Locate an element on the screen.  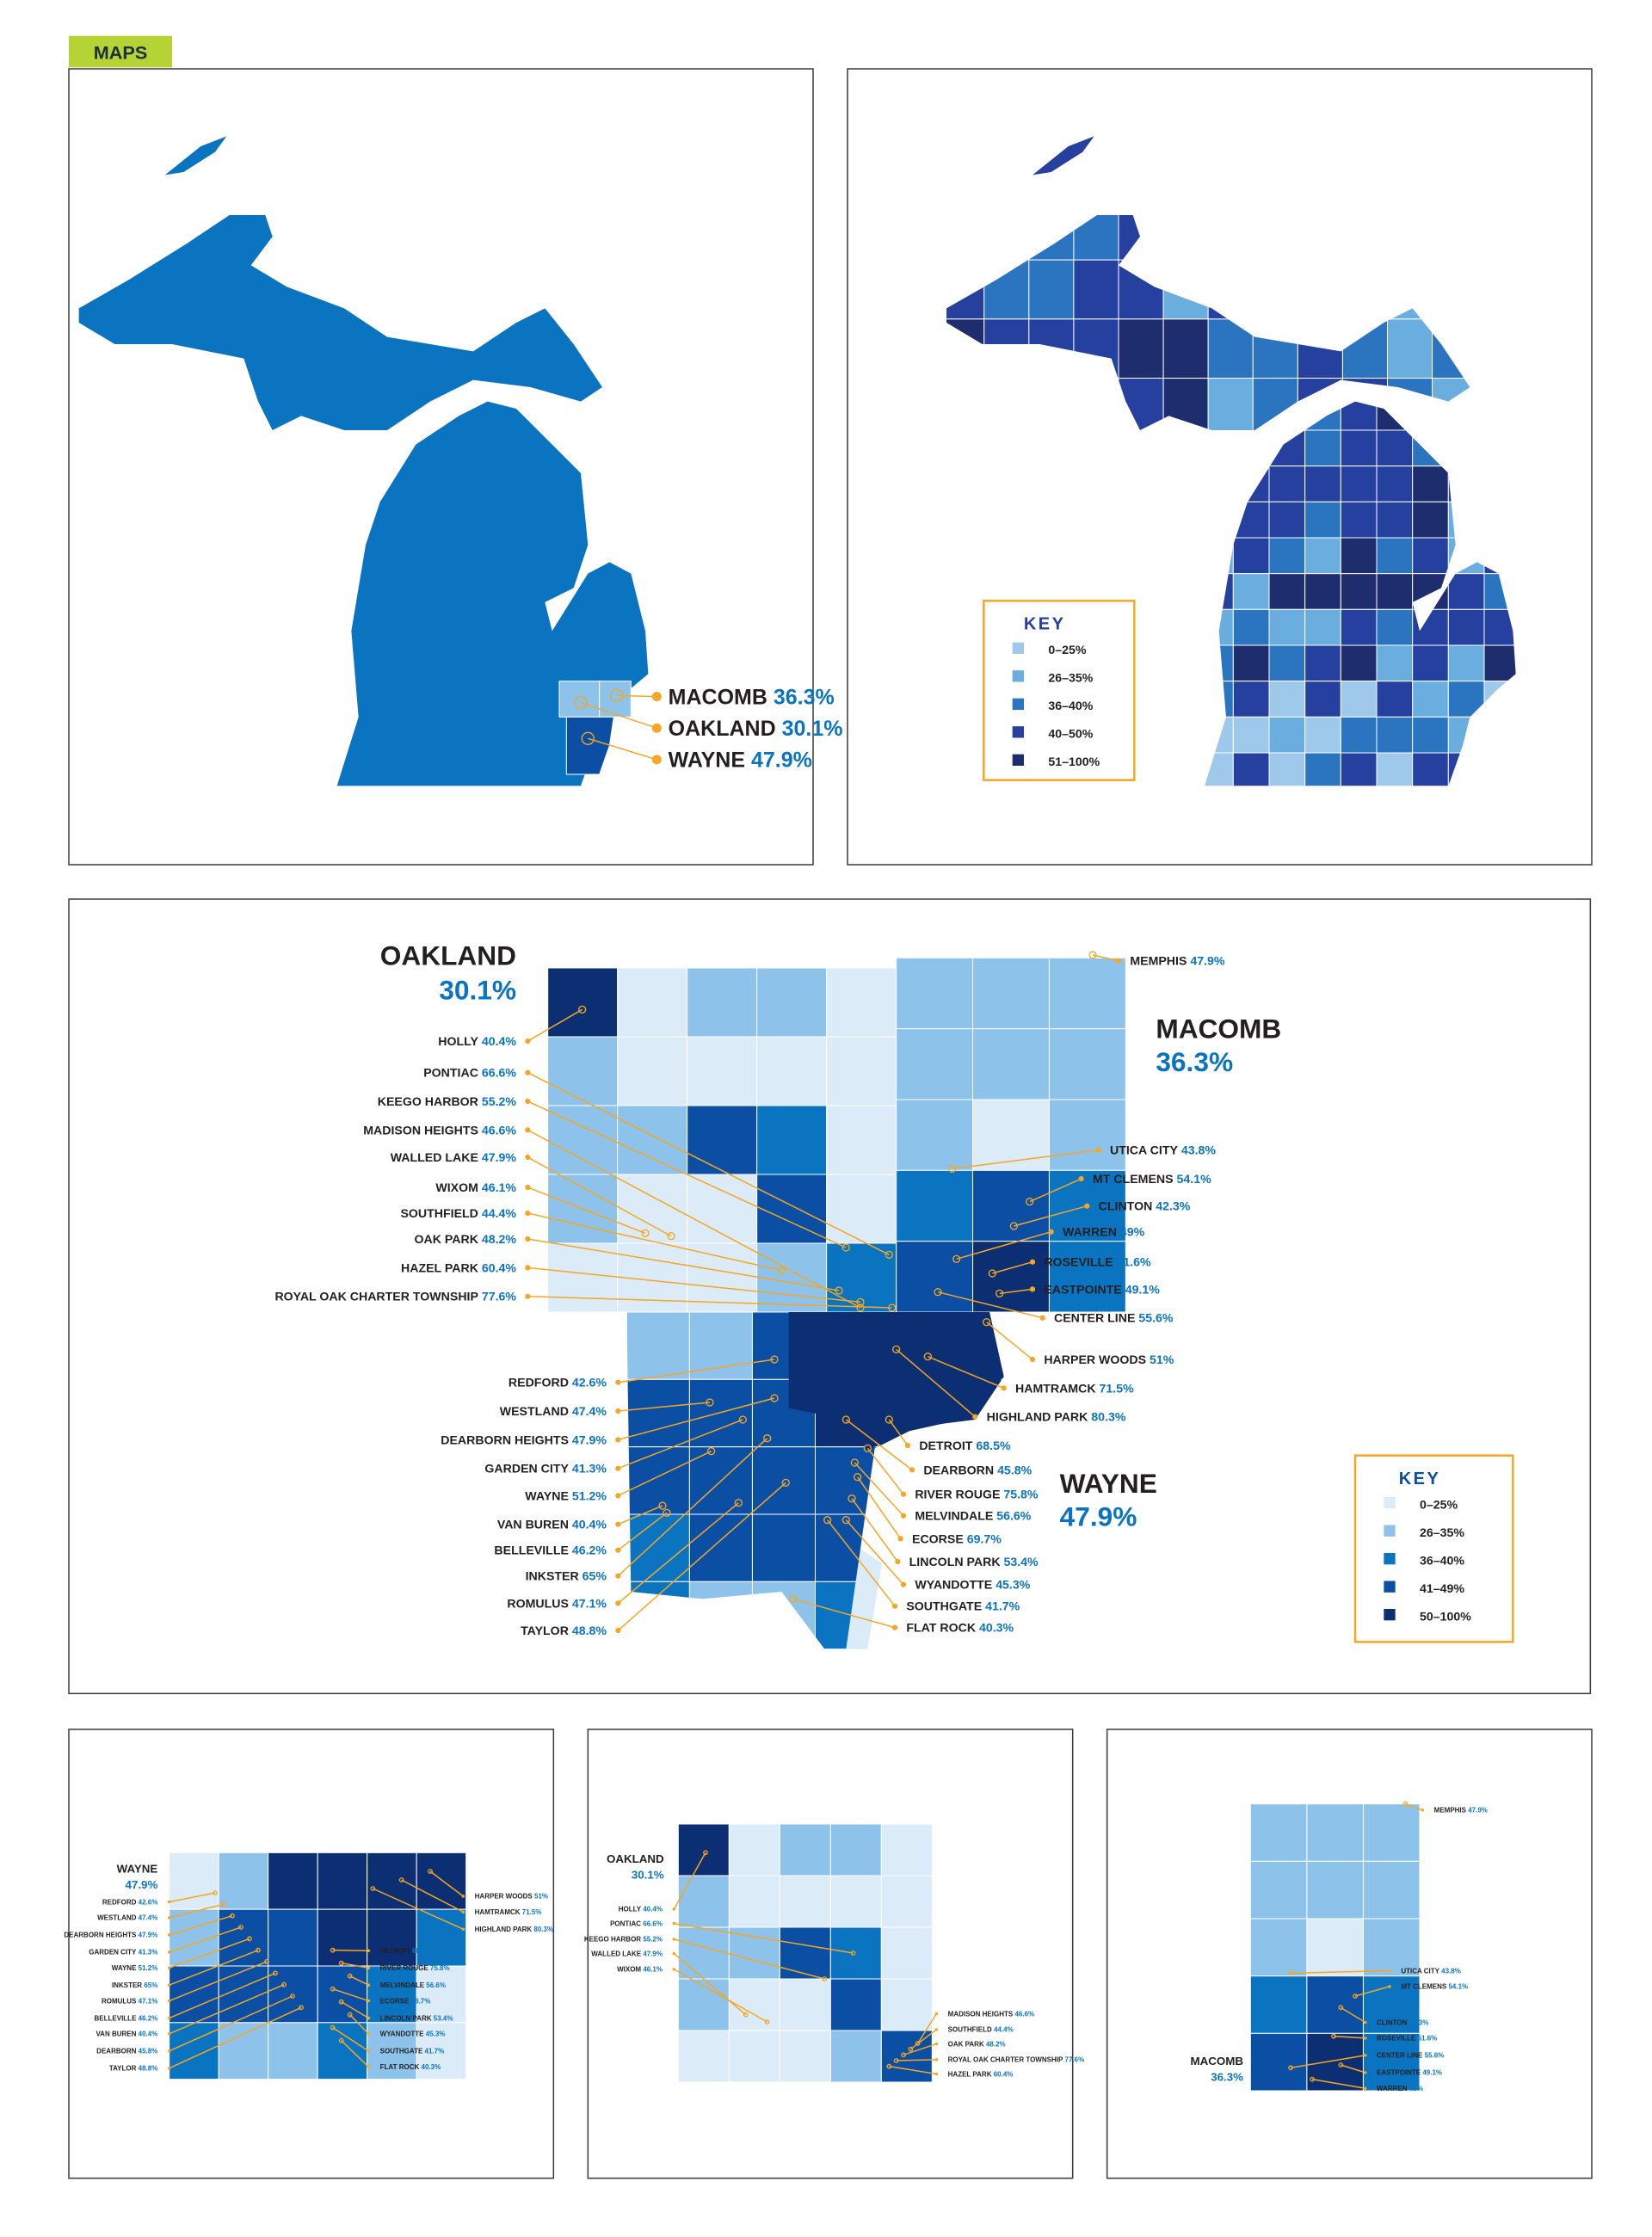
city-label: CLINTON 42.3% is located at coordinates (1100, 1215).